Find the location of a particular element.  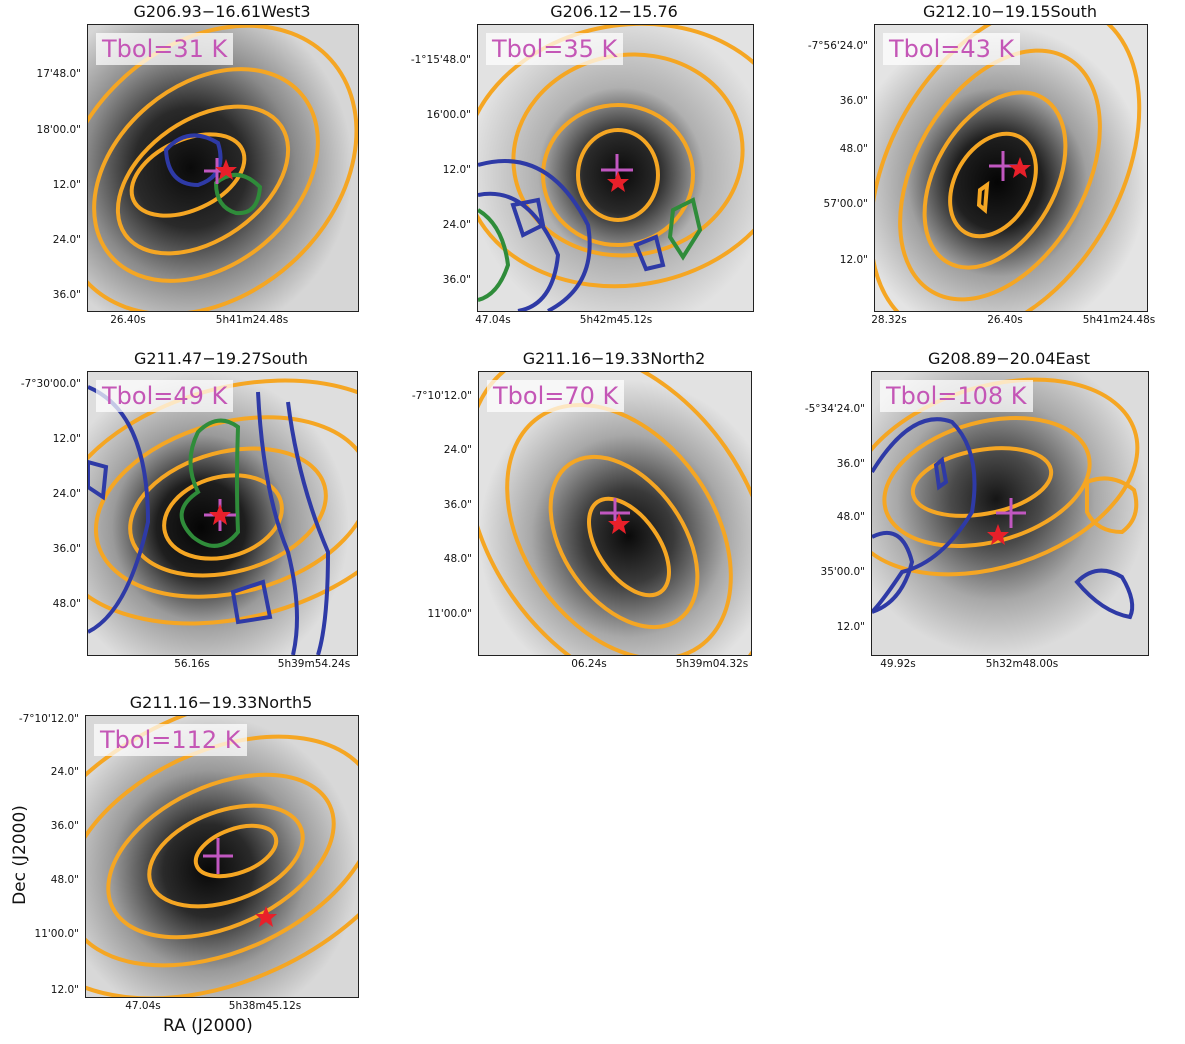

x-tick: 5h39m04.32s is located at coordinates (712, 664).